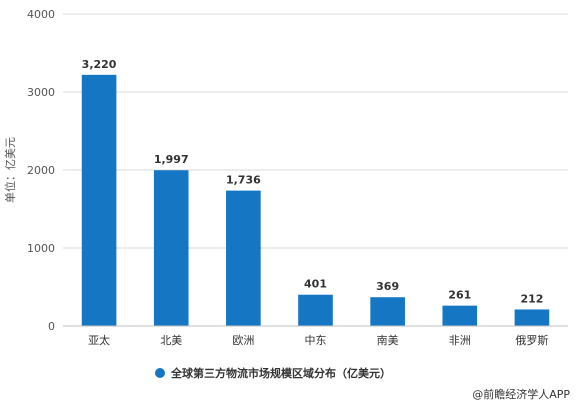 The image size is (576, 406). I want to click on data-label: 3,220, so click(99, 64).